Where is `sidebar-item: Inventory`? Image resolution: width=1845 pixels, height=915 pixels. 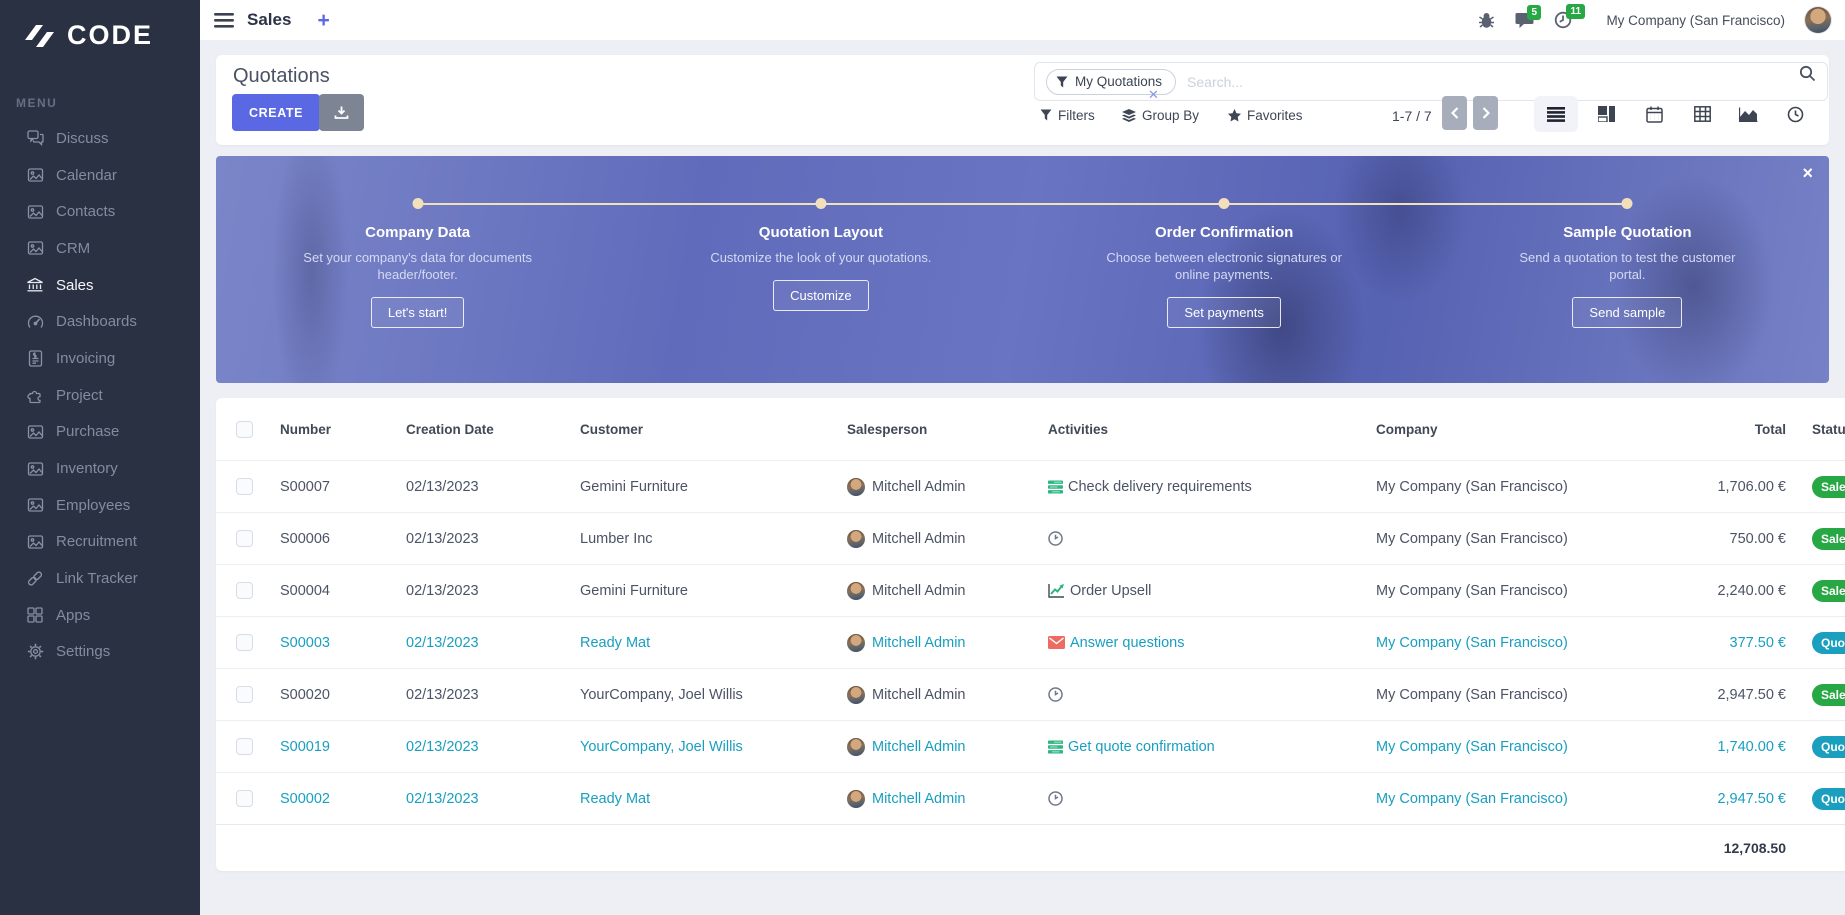 sidebar-item: Inventory is located at coordinates (100, 468).